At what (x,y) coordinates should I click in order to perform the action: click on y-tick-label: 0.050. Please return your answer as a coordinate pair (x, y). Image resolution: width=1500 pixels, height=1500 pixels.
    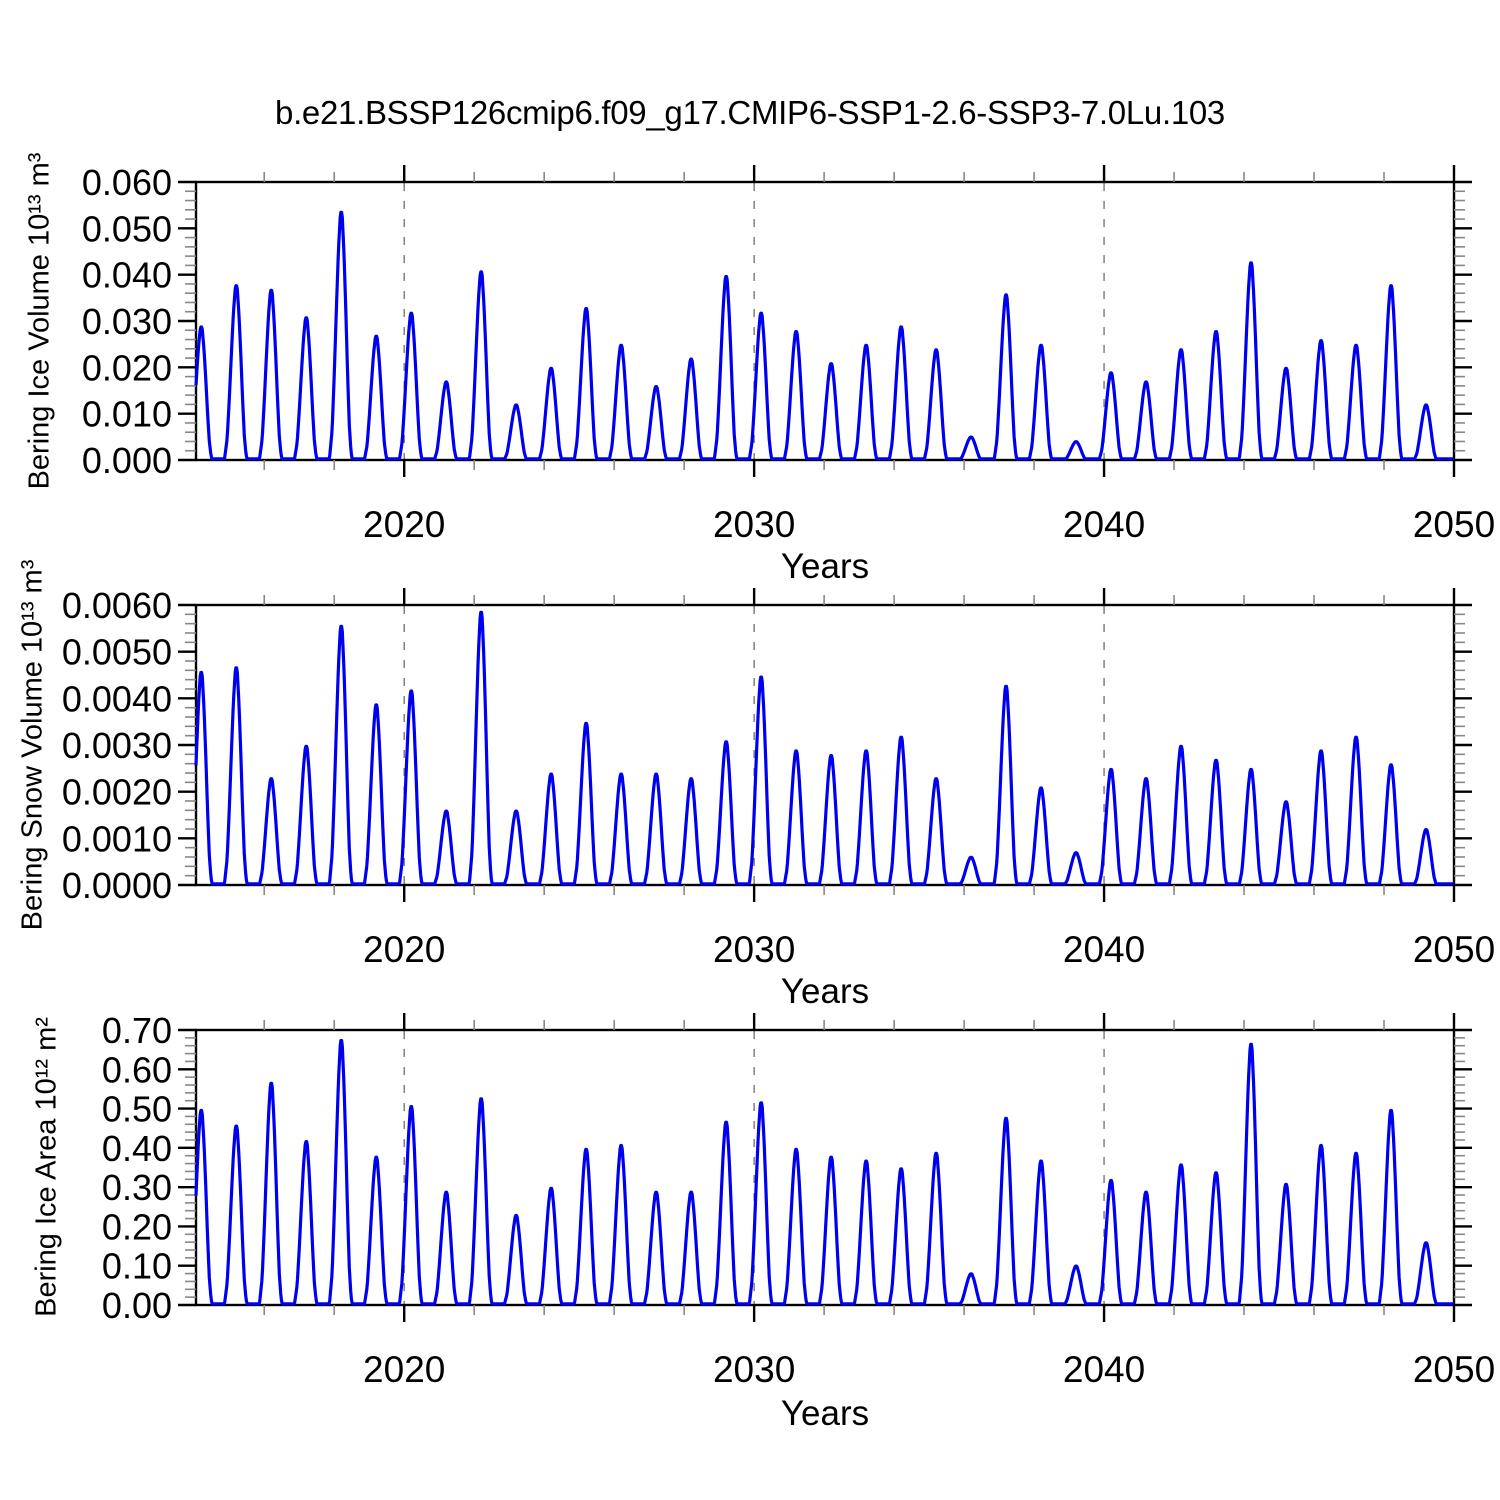
    Looking at the image, I should click on (127, 228).